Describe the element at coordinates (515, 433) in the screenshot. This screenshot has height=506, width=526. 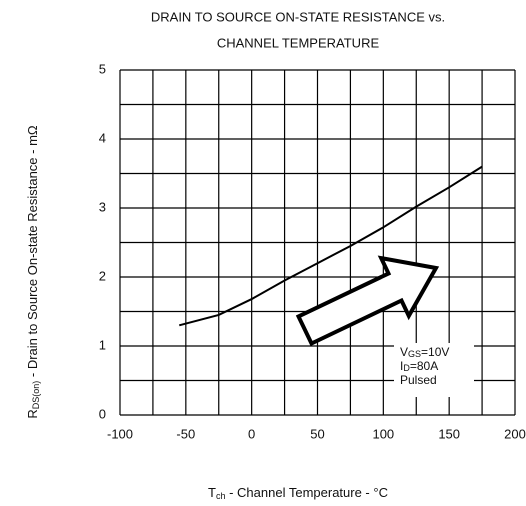
I see `x-tick-label: 200` at that location.